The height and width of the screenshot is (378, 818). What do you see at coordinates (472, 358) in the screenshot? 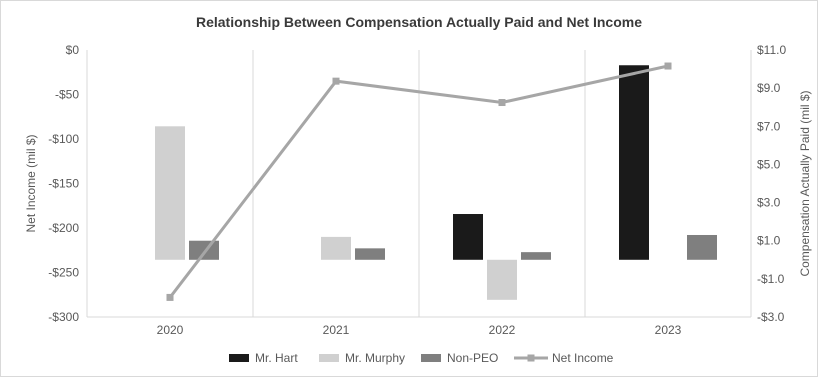
I see `legend-label-non-peo: Non-PEO` at bounding box center [472, 358].